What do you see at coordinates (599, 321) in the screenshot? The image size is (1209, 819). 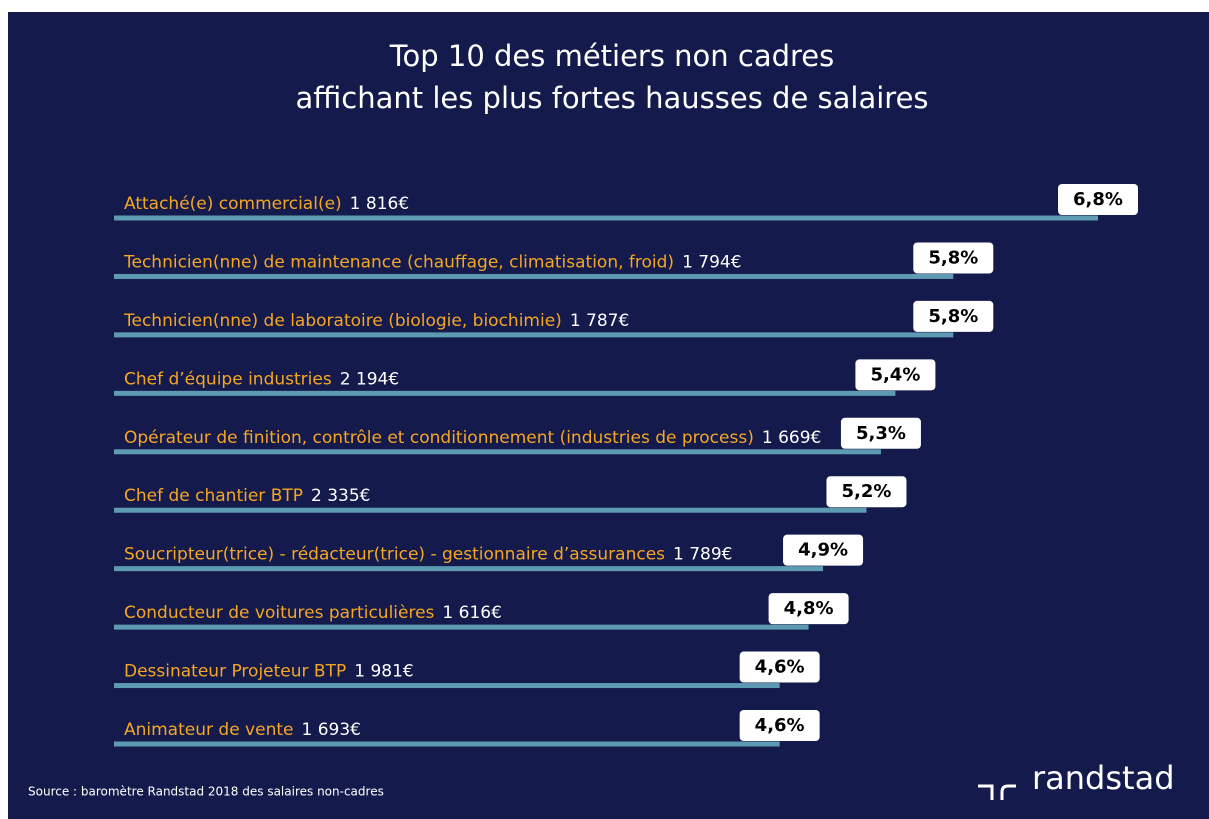 I see `salary: 1 787€` at bounding box center [599, 321].